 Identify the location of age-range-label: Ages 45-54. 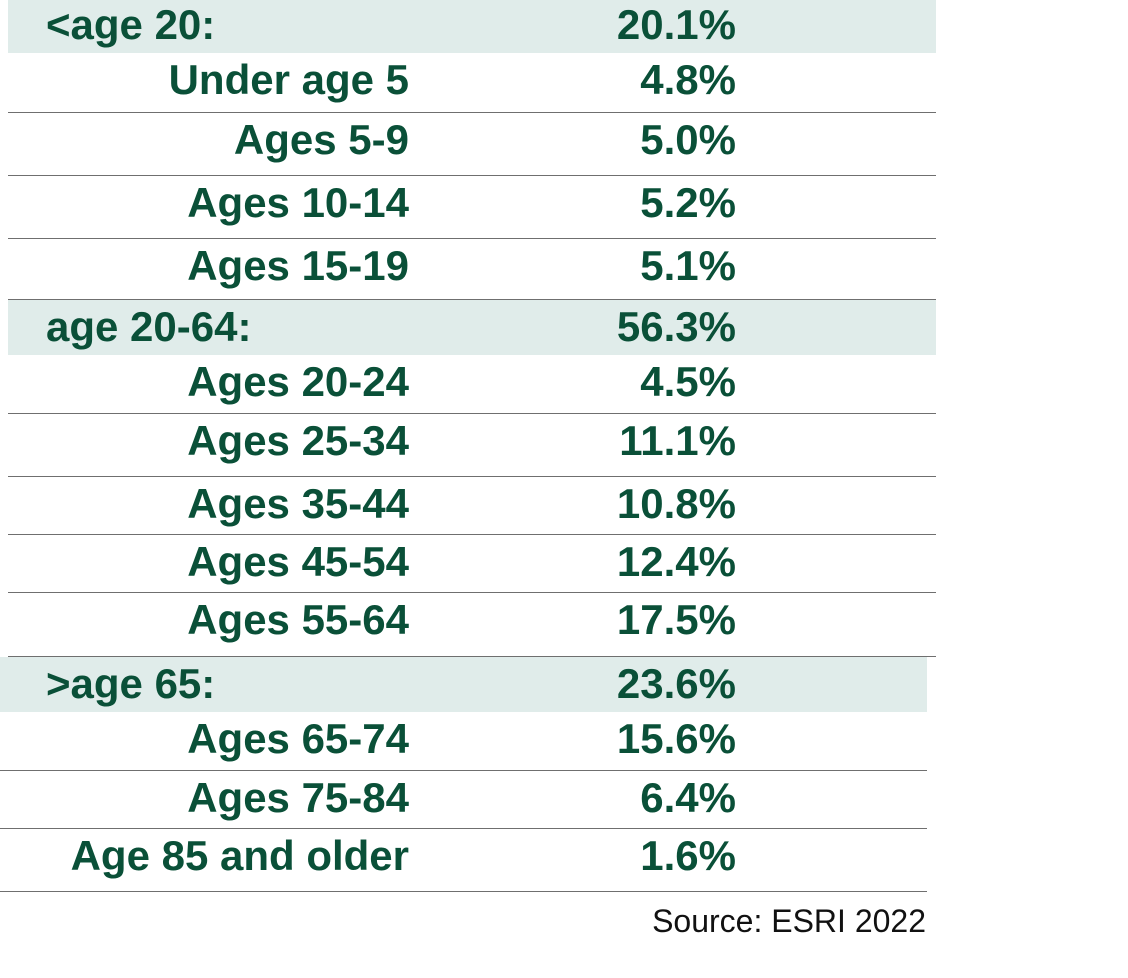
(298, 561).